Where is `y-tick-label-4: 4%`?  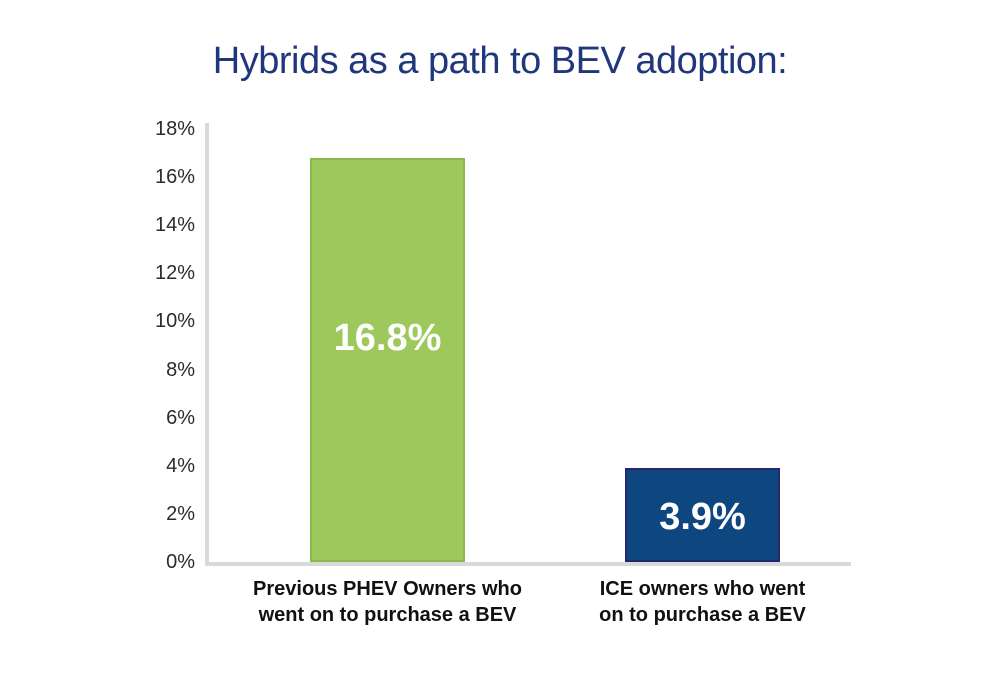 y-tick-label-4: 4% is located at coordinates (180, 465).